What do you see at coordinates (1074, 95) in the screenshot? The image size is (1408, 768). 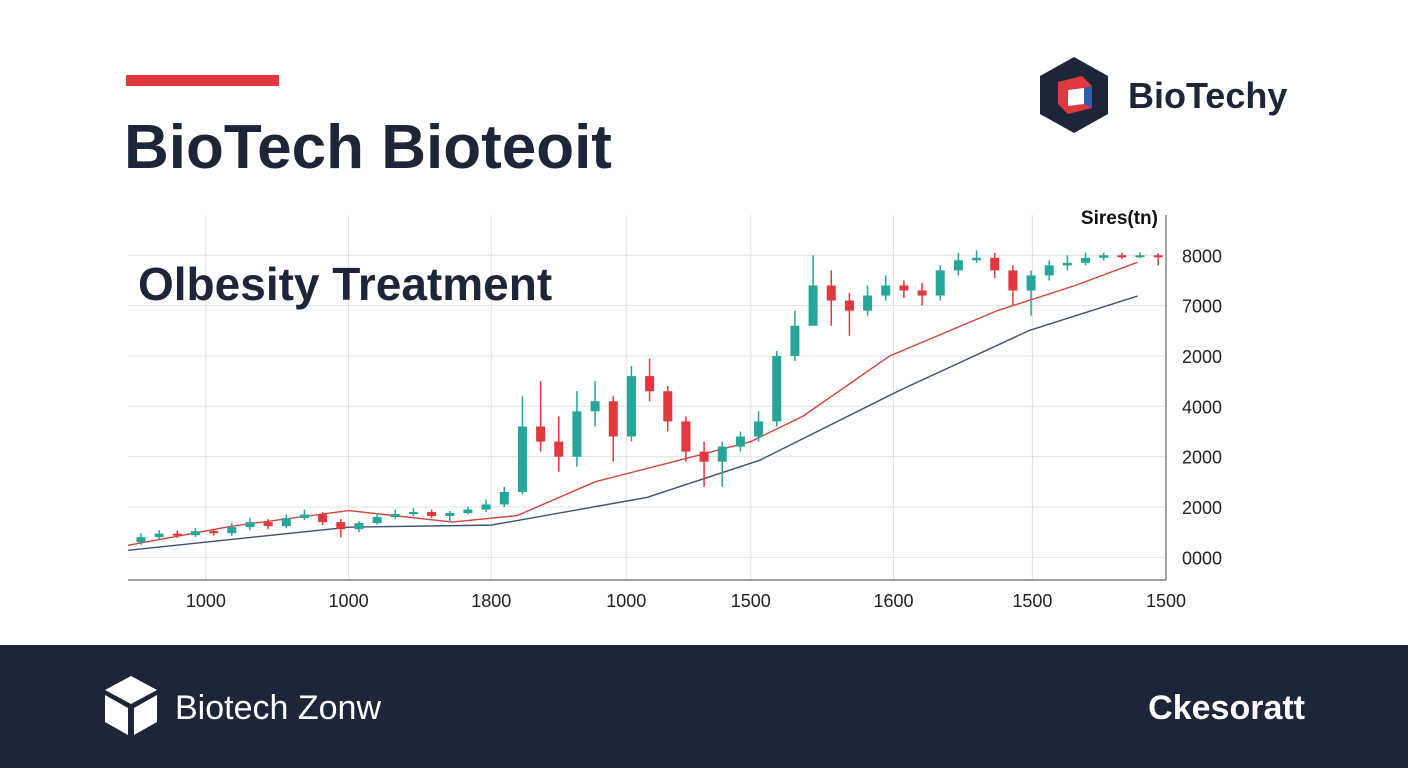 I see `brand-logo` at bounding box center [1074, 95].